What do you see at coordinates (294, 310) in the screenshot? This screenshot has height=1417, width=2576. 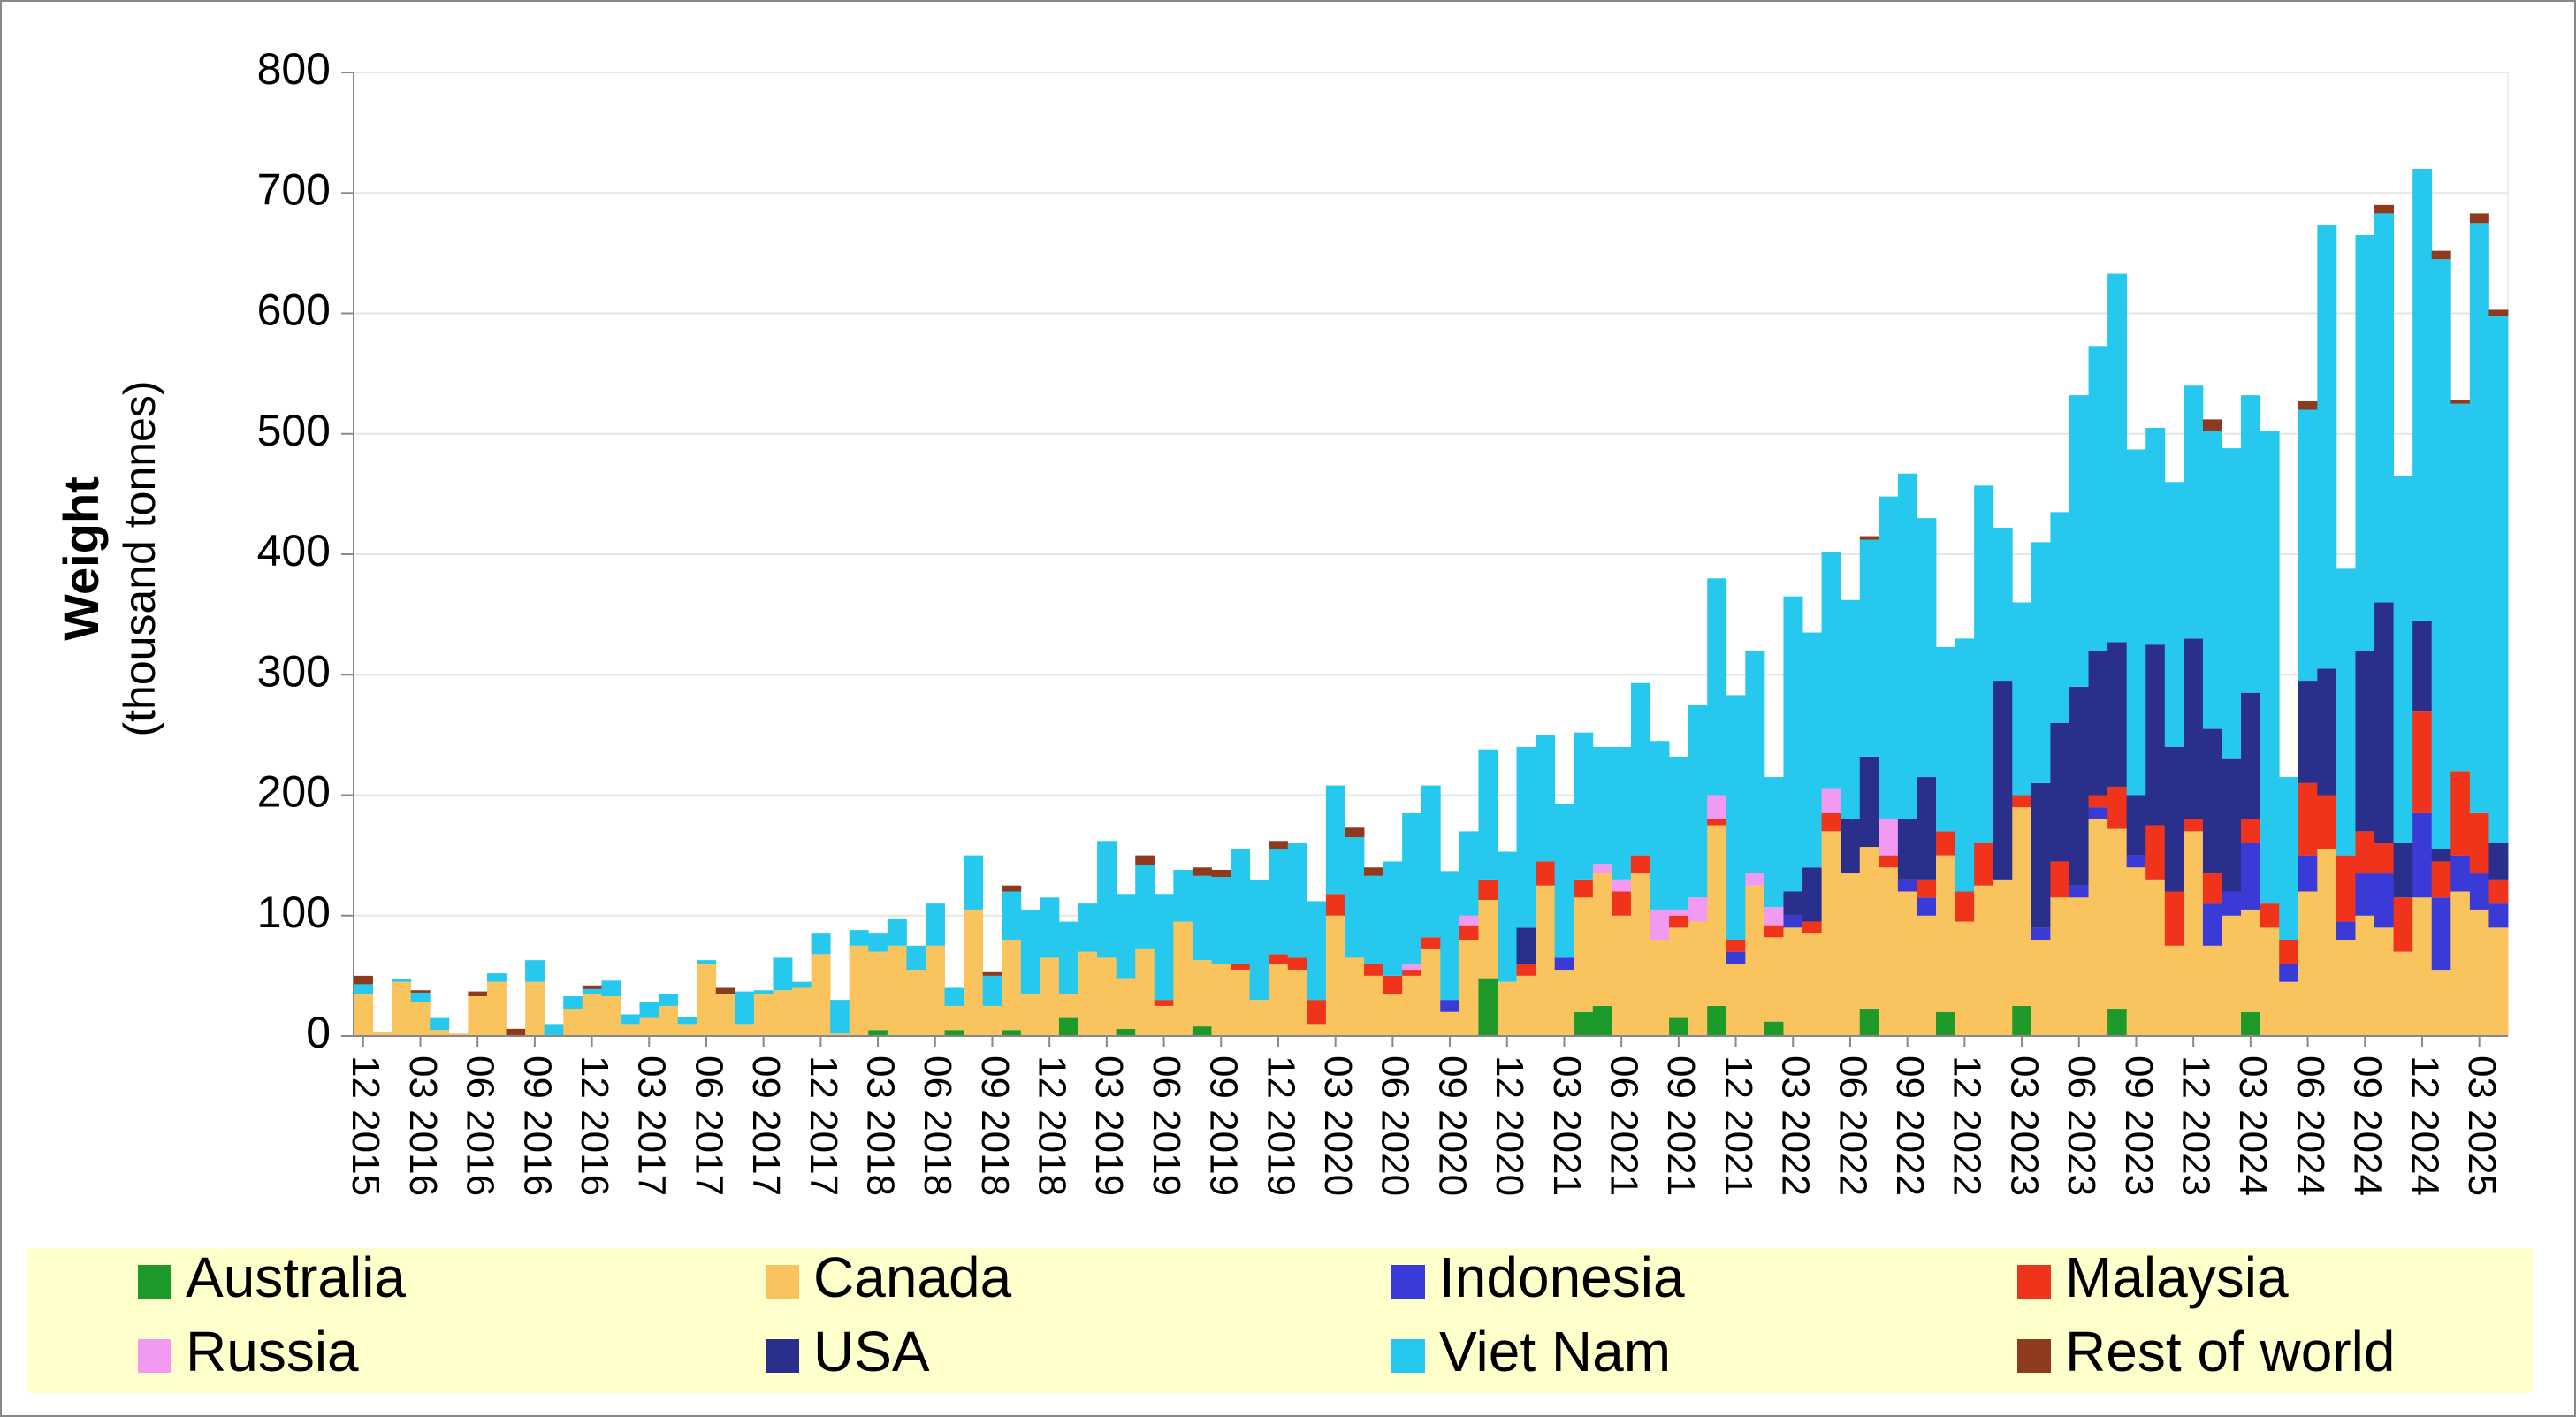 I see `y-tick-label: 600` at bounding box center [294, 310].